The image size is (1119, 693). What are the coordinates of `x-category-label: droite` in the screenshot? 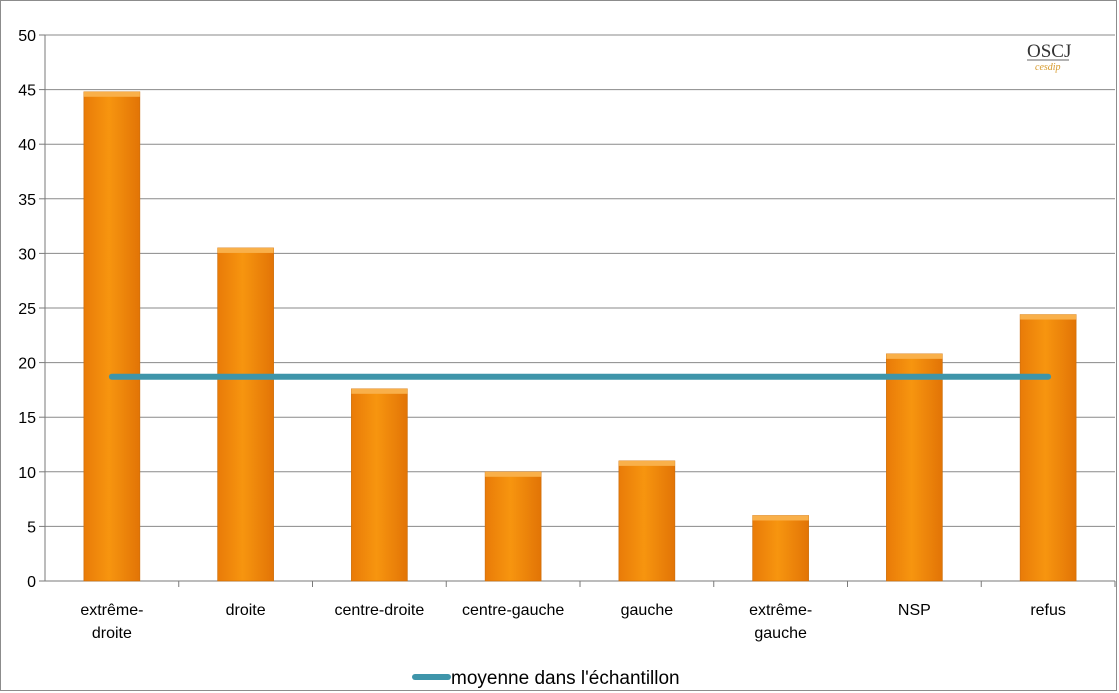 It's located at (246, 610).